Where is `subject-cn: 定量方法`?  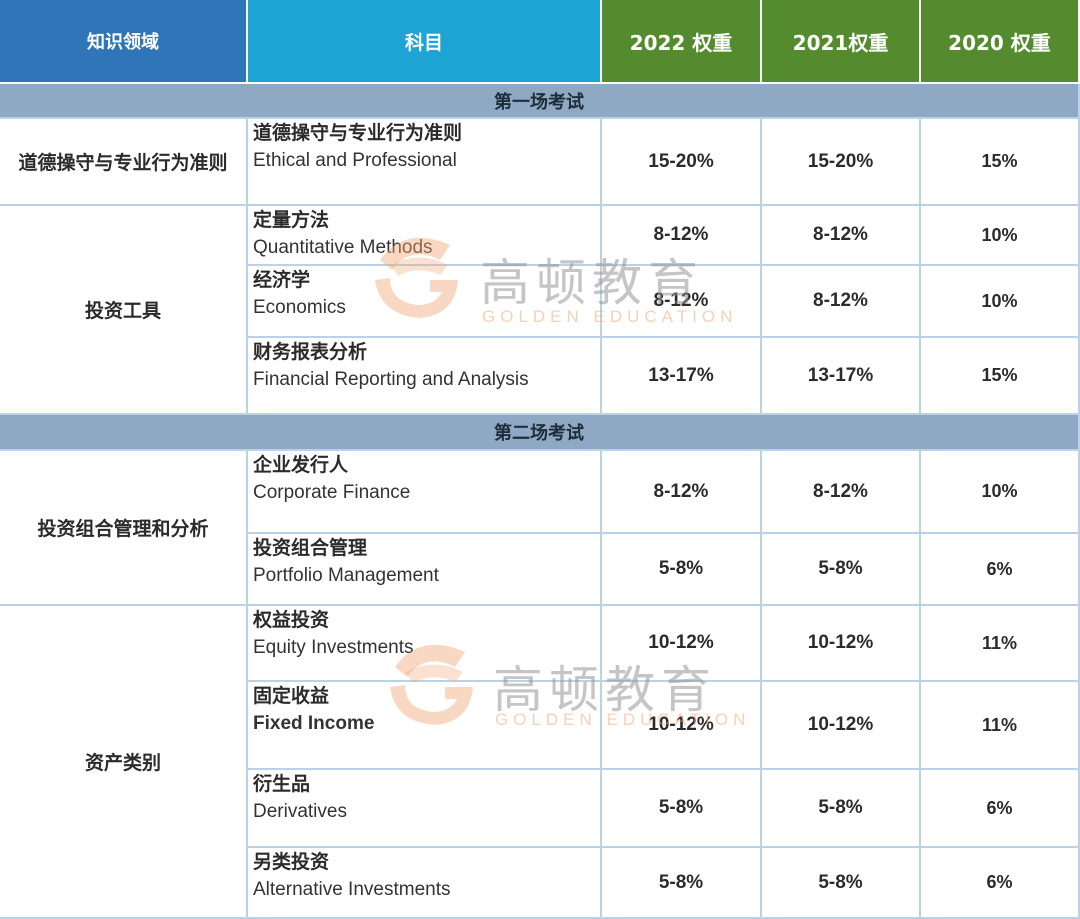
subject-cn: 定量方法 is located at coordinates (291, 220).